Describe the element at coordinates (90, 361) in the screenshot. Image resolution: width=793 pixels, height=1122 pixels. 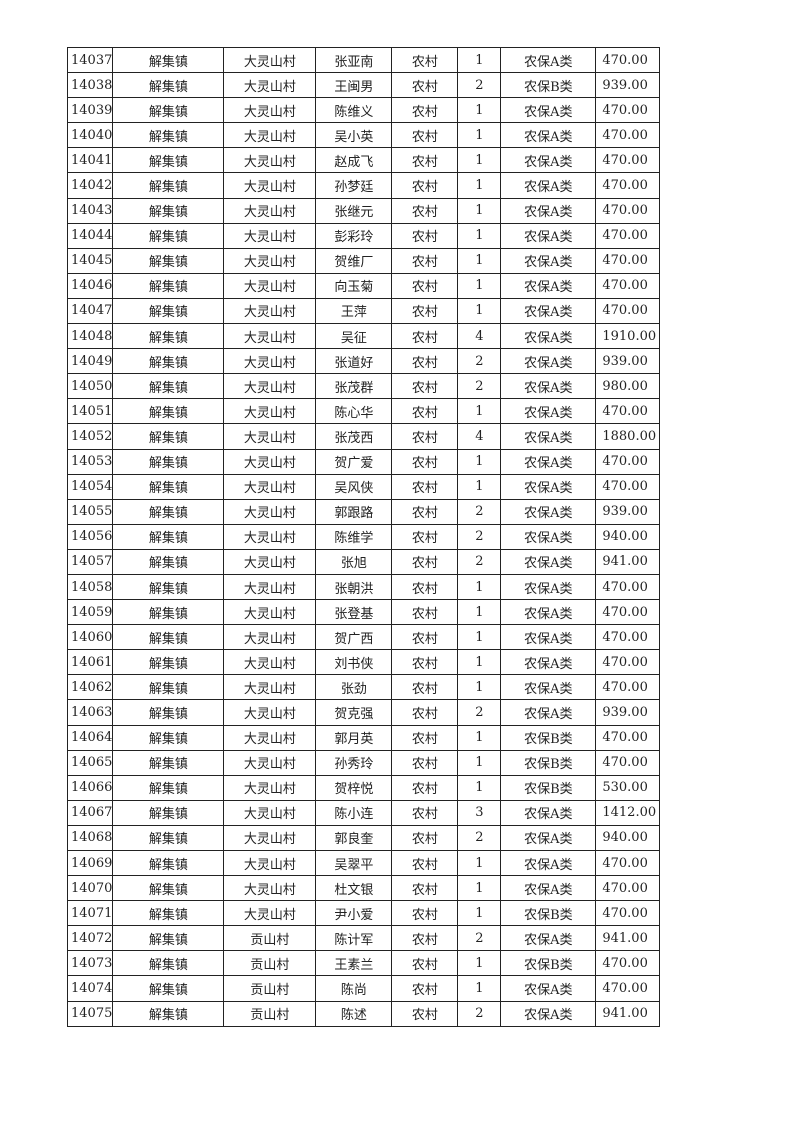
I see `cell-record-id: 14049` at that location.